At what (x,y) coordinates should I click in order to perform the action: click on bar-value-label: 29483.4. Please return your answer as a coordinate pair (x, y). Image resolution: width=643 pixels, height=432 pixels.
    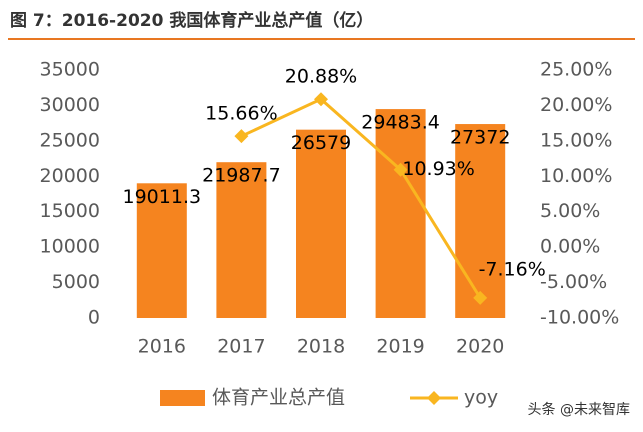
    Looking at the image, I should click on (400, 123).